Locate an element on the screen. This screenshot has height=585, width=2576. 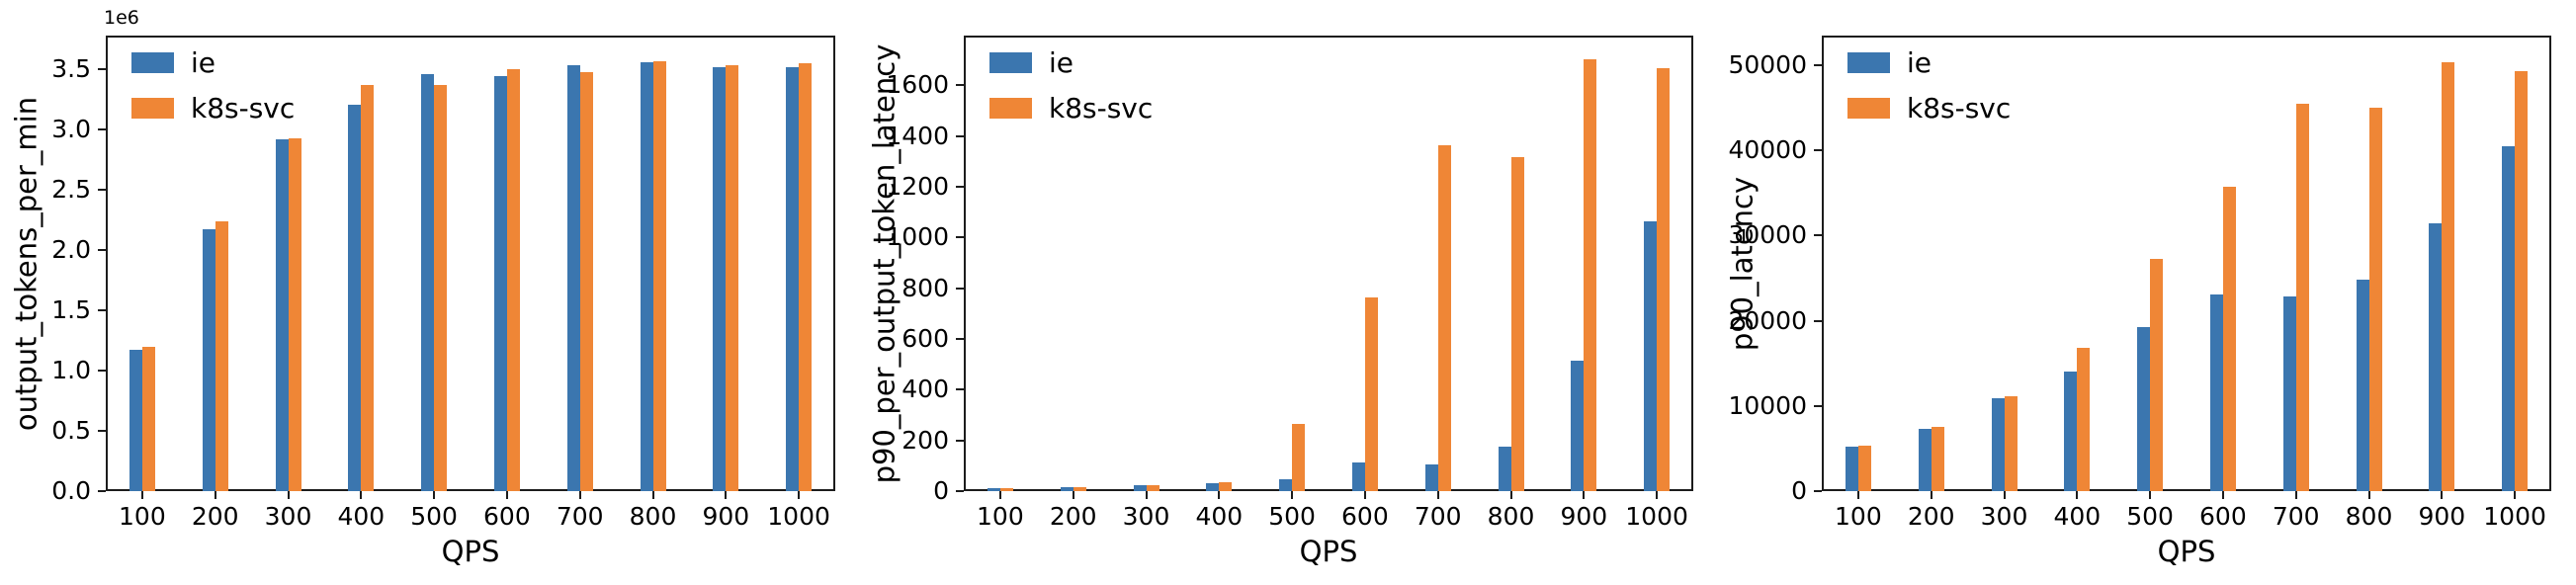
legend-label-k8s-svc: k8s-svc is located at coordinates (1101, 108).